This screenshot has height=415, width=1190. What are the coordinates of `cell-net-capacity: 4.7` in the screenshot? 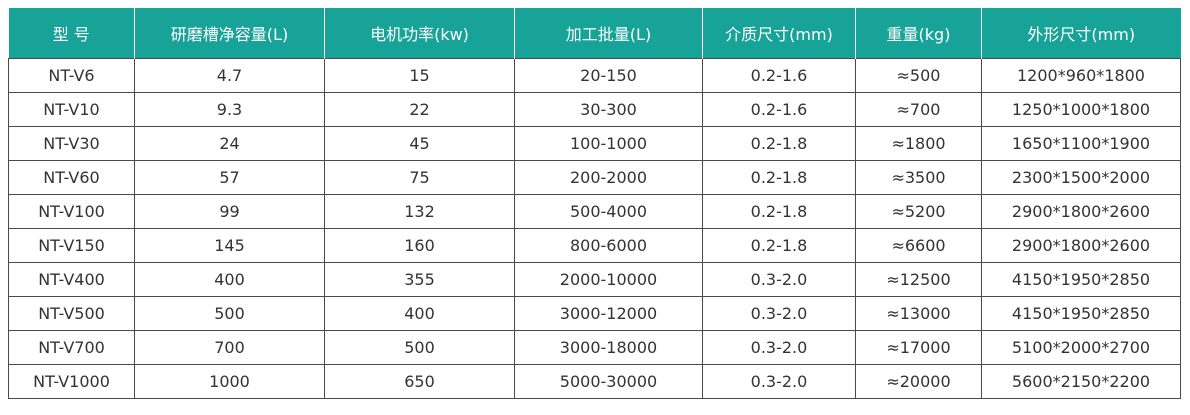 It's located at (229, 75).